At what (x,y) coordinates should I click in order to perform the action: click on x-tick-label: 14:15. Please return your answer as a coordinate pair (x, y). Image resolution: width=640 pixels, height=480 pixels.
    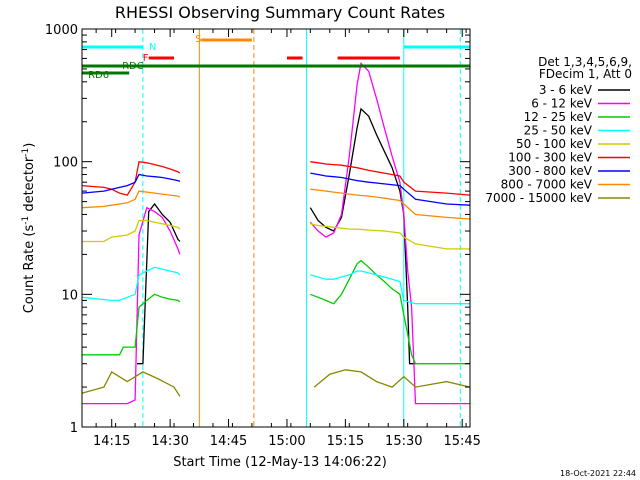
    Looking at the image, I should click on (111, 441).